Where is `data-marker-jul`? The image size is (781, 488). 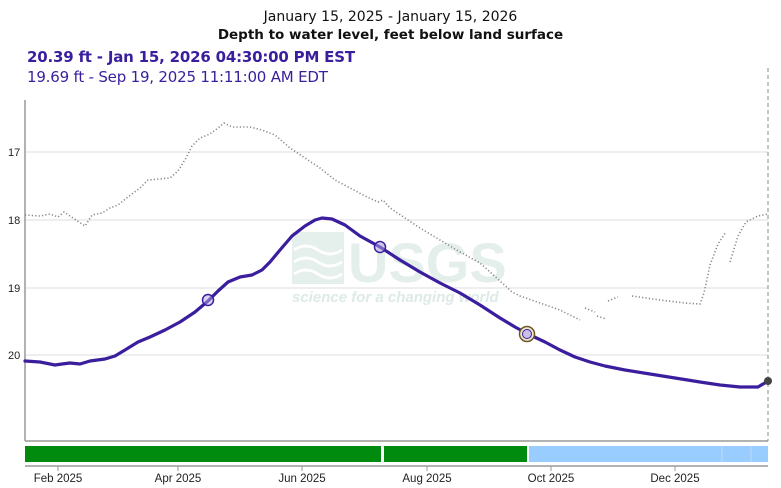
data-marker-jul is located at coordinates (380, 247).